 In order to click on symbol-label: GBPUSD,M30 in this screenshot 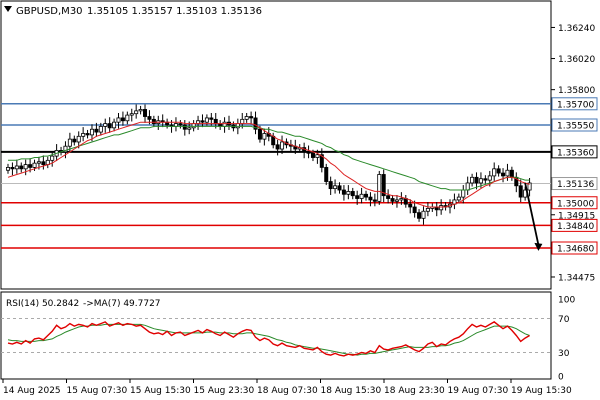, I will do `click(49, 11)`.